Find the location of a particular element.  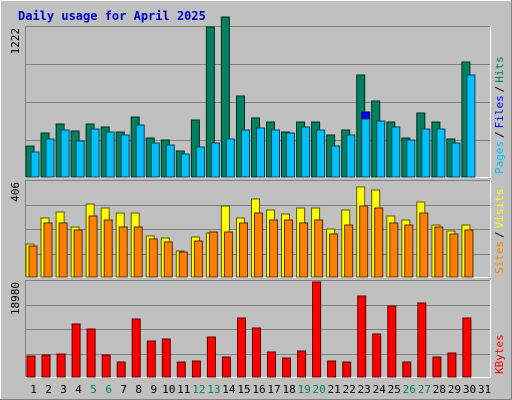

legend-hits: Hits is located at coordinates (499, 69).